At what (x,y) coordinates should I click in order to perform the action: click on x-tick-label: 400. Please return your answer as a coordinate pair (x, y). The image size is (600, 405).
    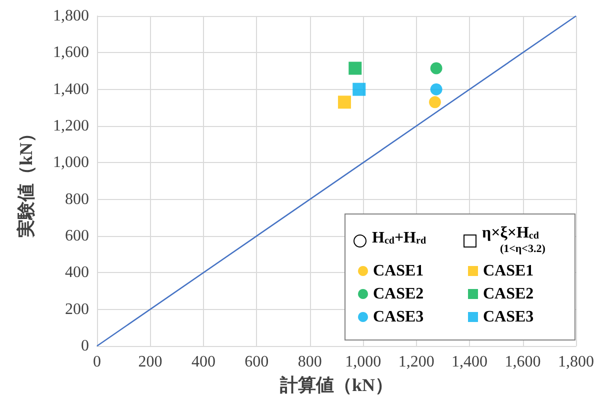
    Looking at the image, I should click on (203, 362).